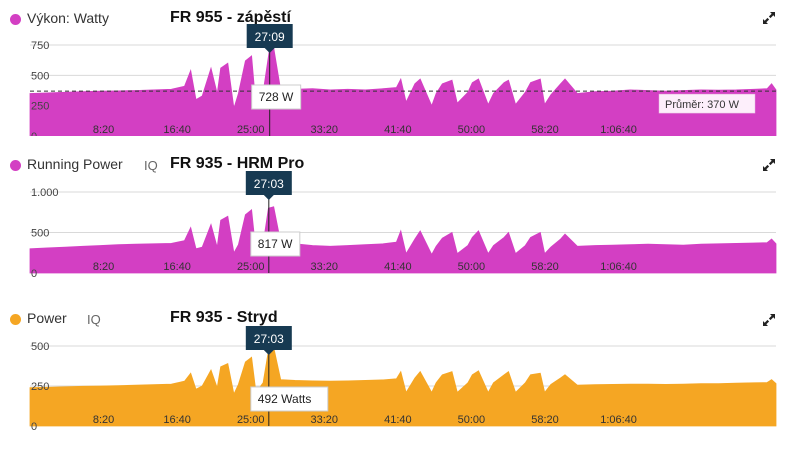 Image resolution: width=793 pixels, height=450 pixels. Describe the element at coordinates (224, 317) in the screenshot. I see `device-title: FR 935 - Stryd` at that location.